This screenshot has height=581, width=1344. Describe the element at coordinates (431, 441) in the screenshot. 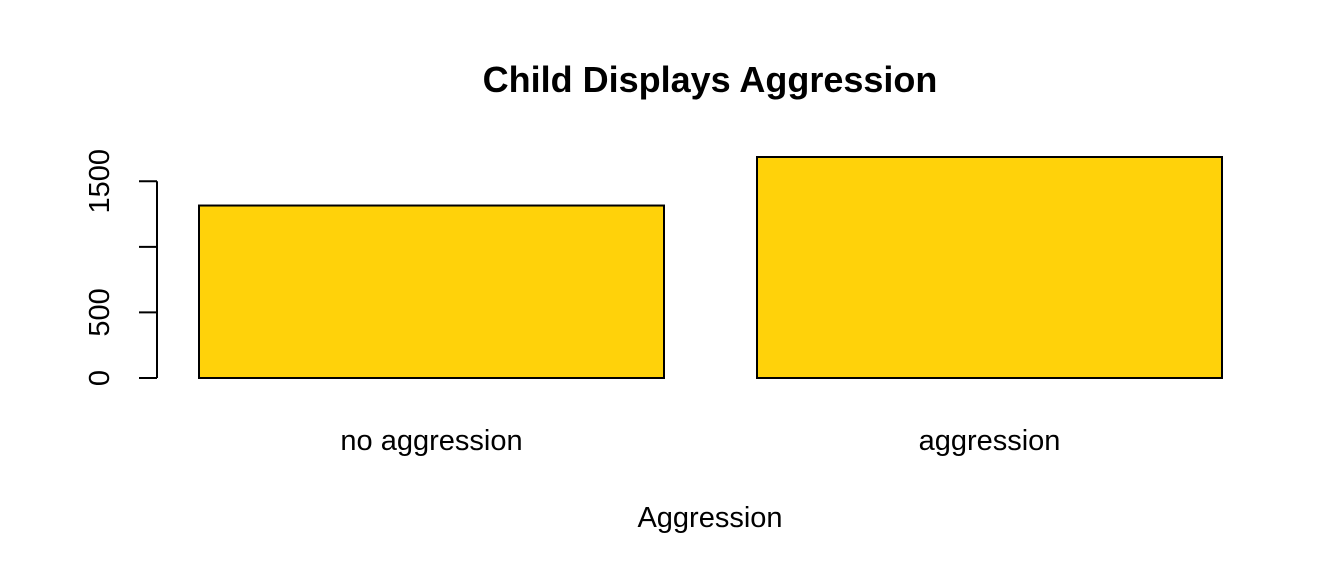

I see `x-tick-label: no aggression` at that location.